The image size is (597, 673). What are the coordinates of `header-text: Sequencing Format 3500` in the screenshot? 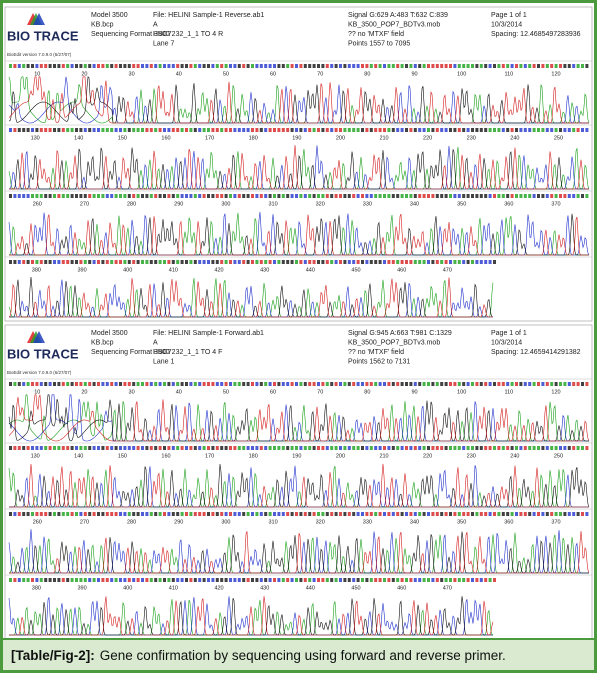 It's located at (130, 352).